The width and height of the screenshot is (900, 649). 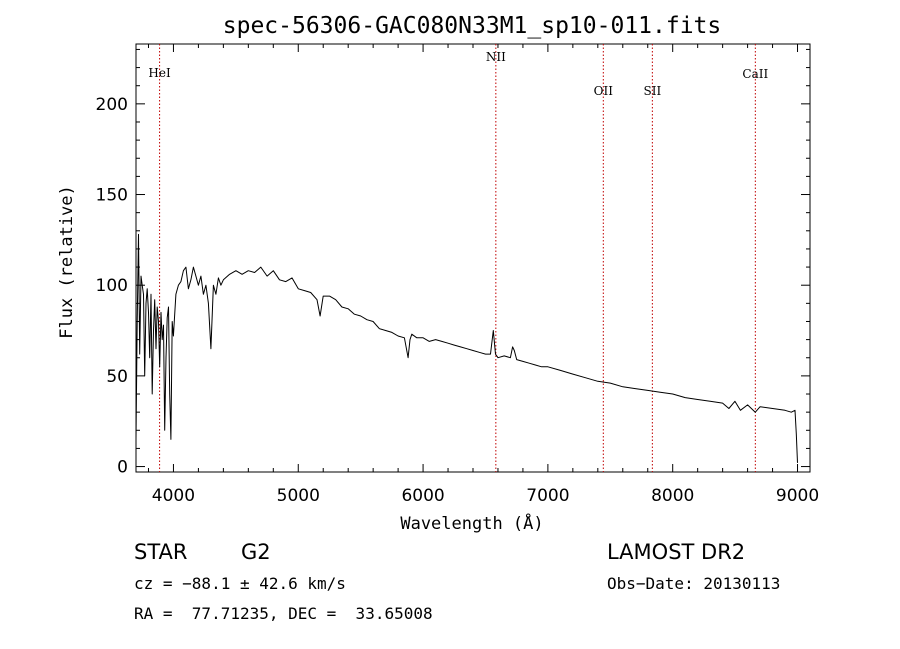 What do you see at coordinates (755, 74) in the screenshot?
I see `marker-label-caii: CaII` at bounding box center [755, 74].